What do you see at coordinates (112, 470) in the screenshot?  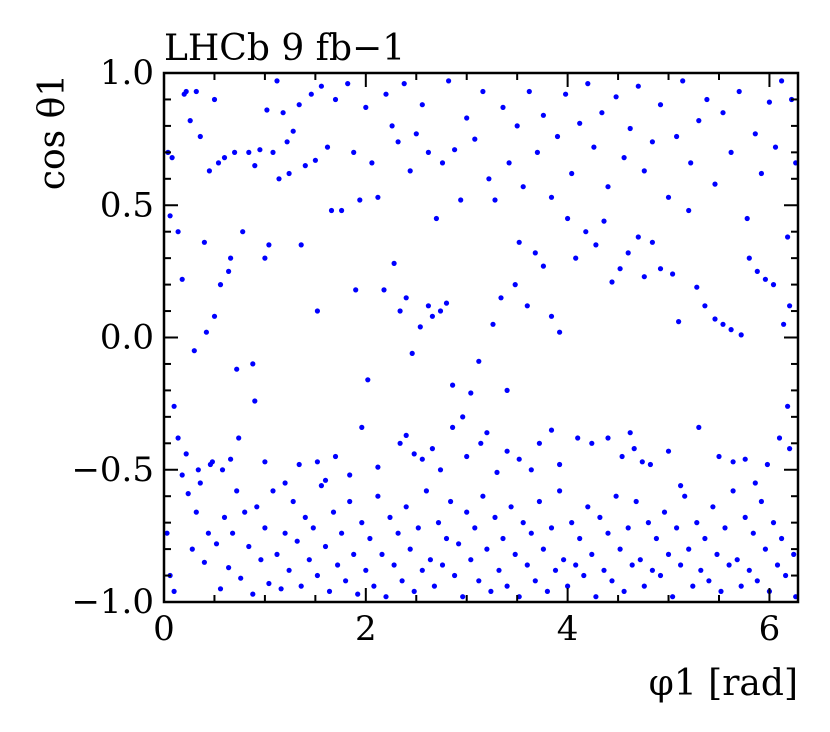 I see `y-tick-label: −0.5` at bounding box center [112, 470].